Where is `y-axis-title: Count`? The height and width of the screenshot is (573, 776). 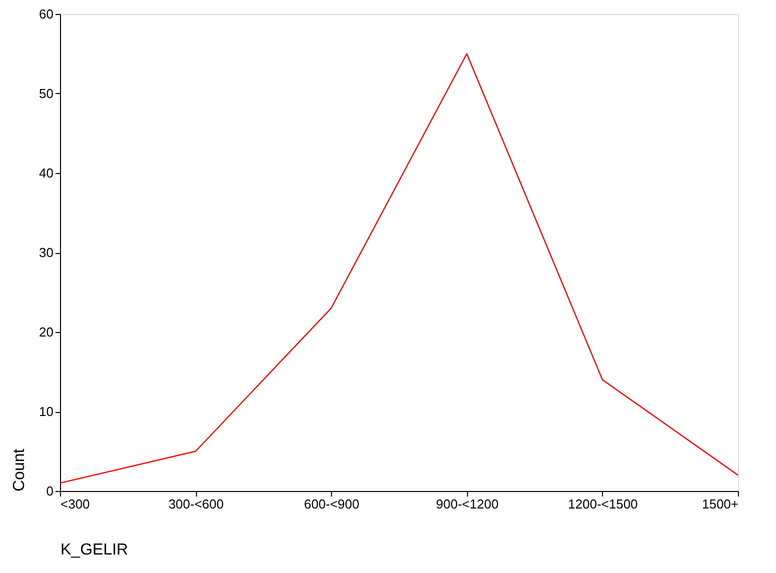
y-axis-title: Count is located at coordinates (19, 470).